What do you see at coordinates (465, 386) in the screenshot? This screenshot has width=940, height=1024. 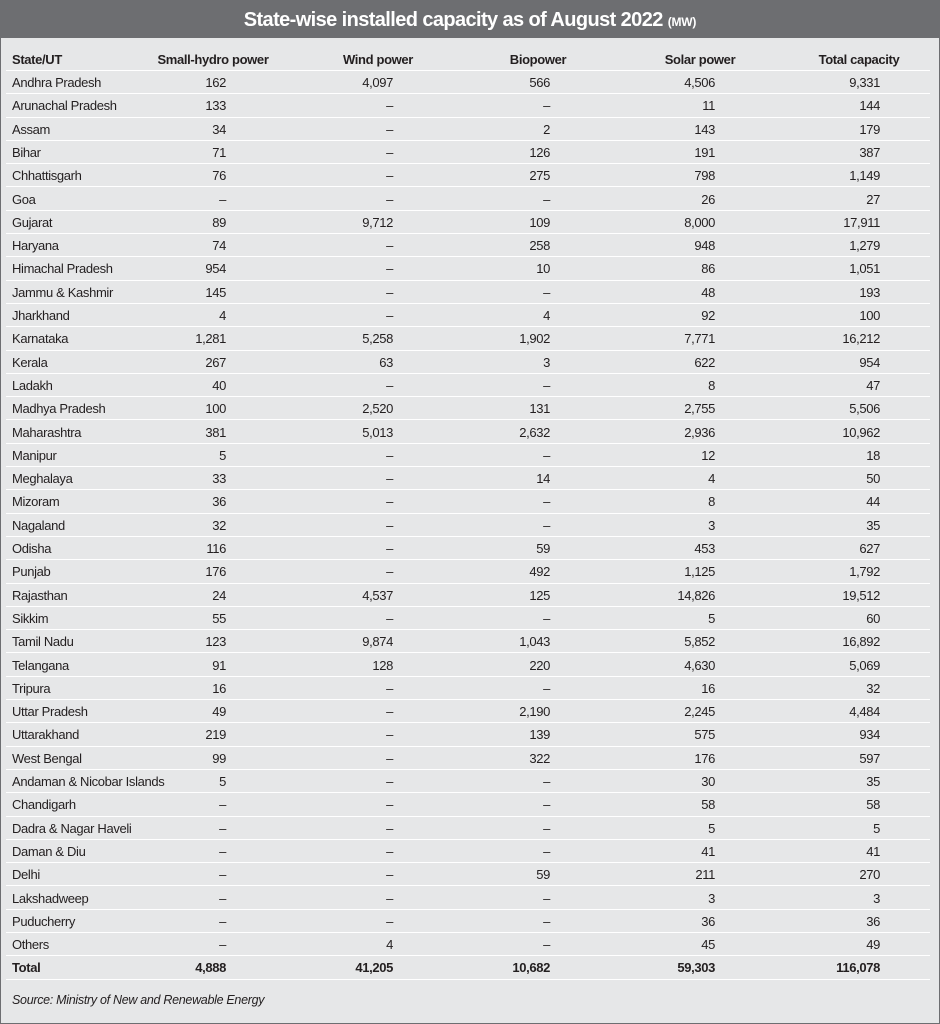 I see `table-row: Ladakh 40 – – 8 47` at bounding box center [465, 386].